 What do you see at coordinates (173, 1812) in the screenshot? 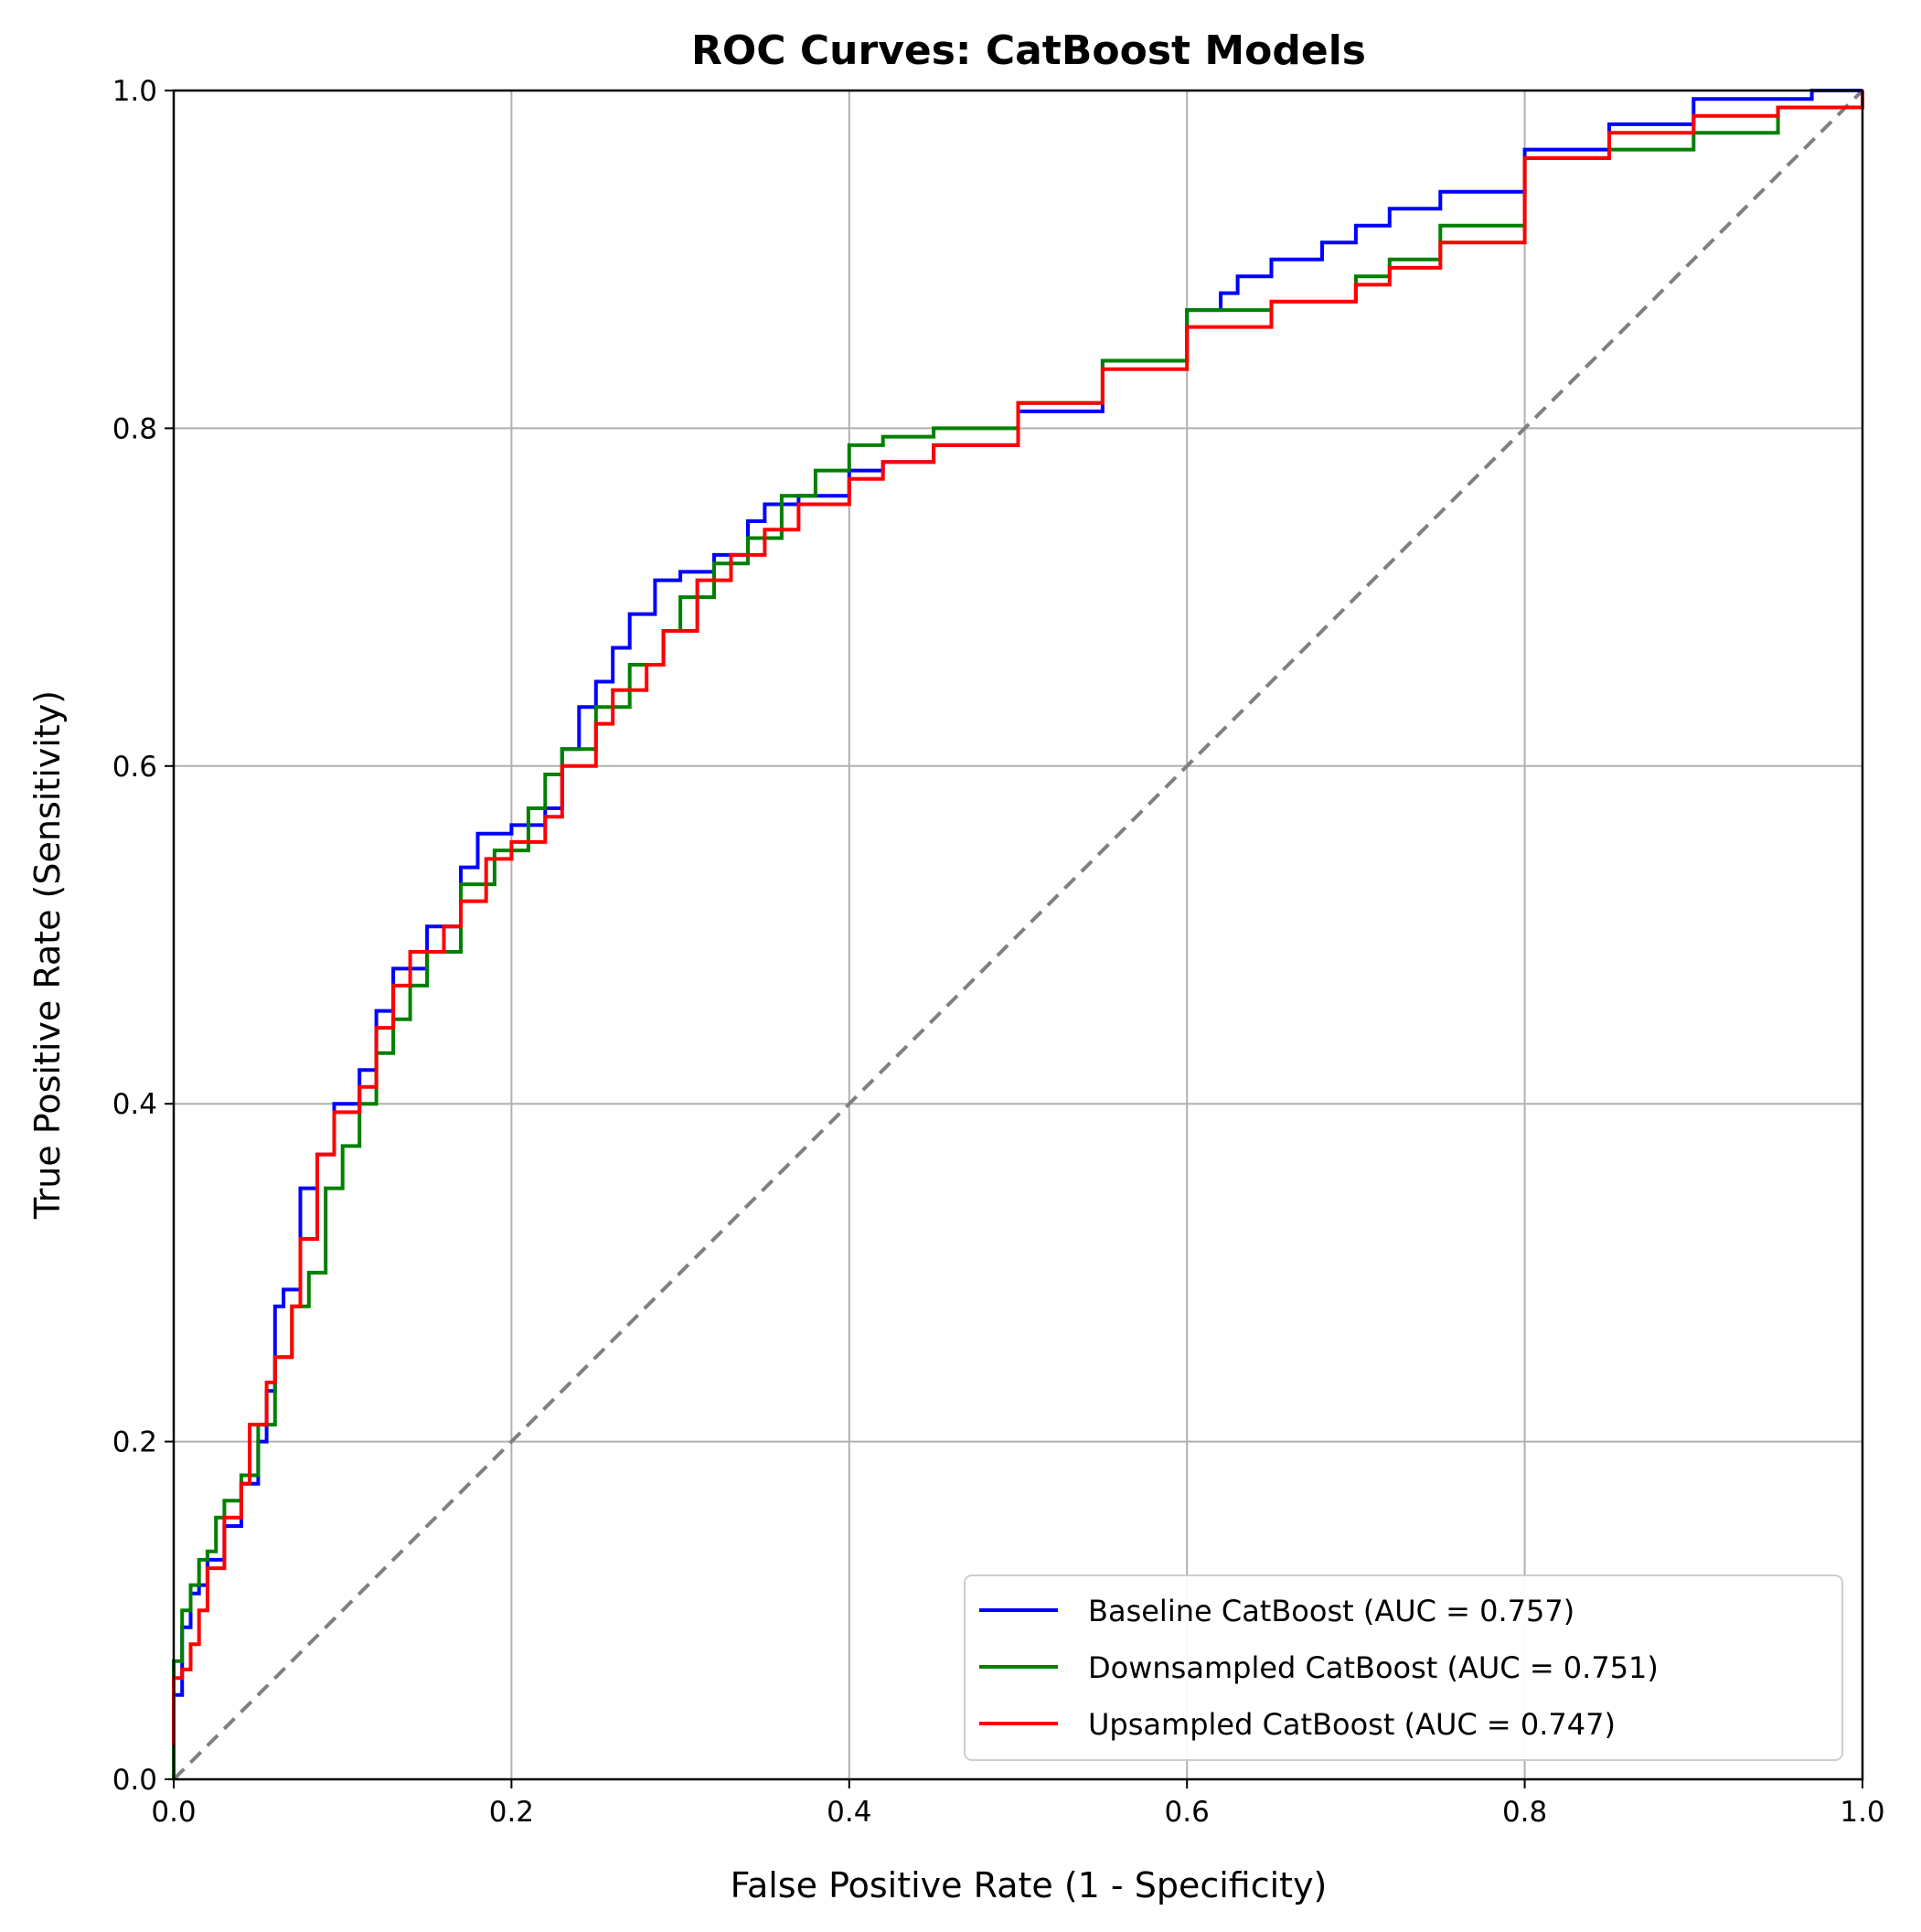
I see `x-tick-label: 0.0` at bounding box center [173, 1812].